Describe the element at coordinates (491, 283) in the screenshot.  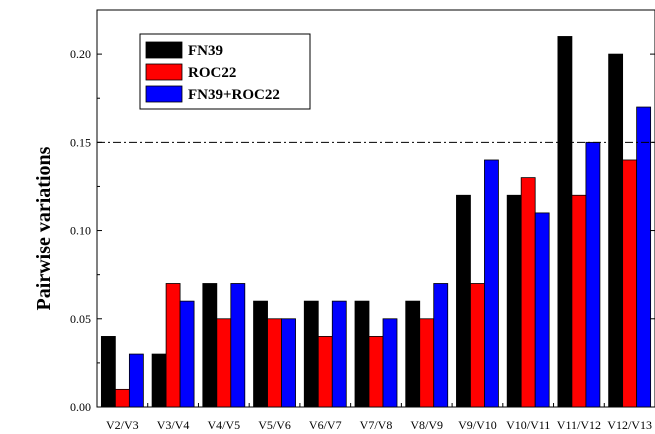
I see `bar-fn39-roc22-v9-v10` at that location.